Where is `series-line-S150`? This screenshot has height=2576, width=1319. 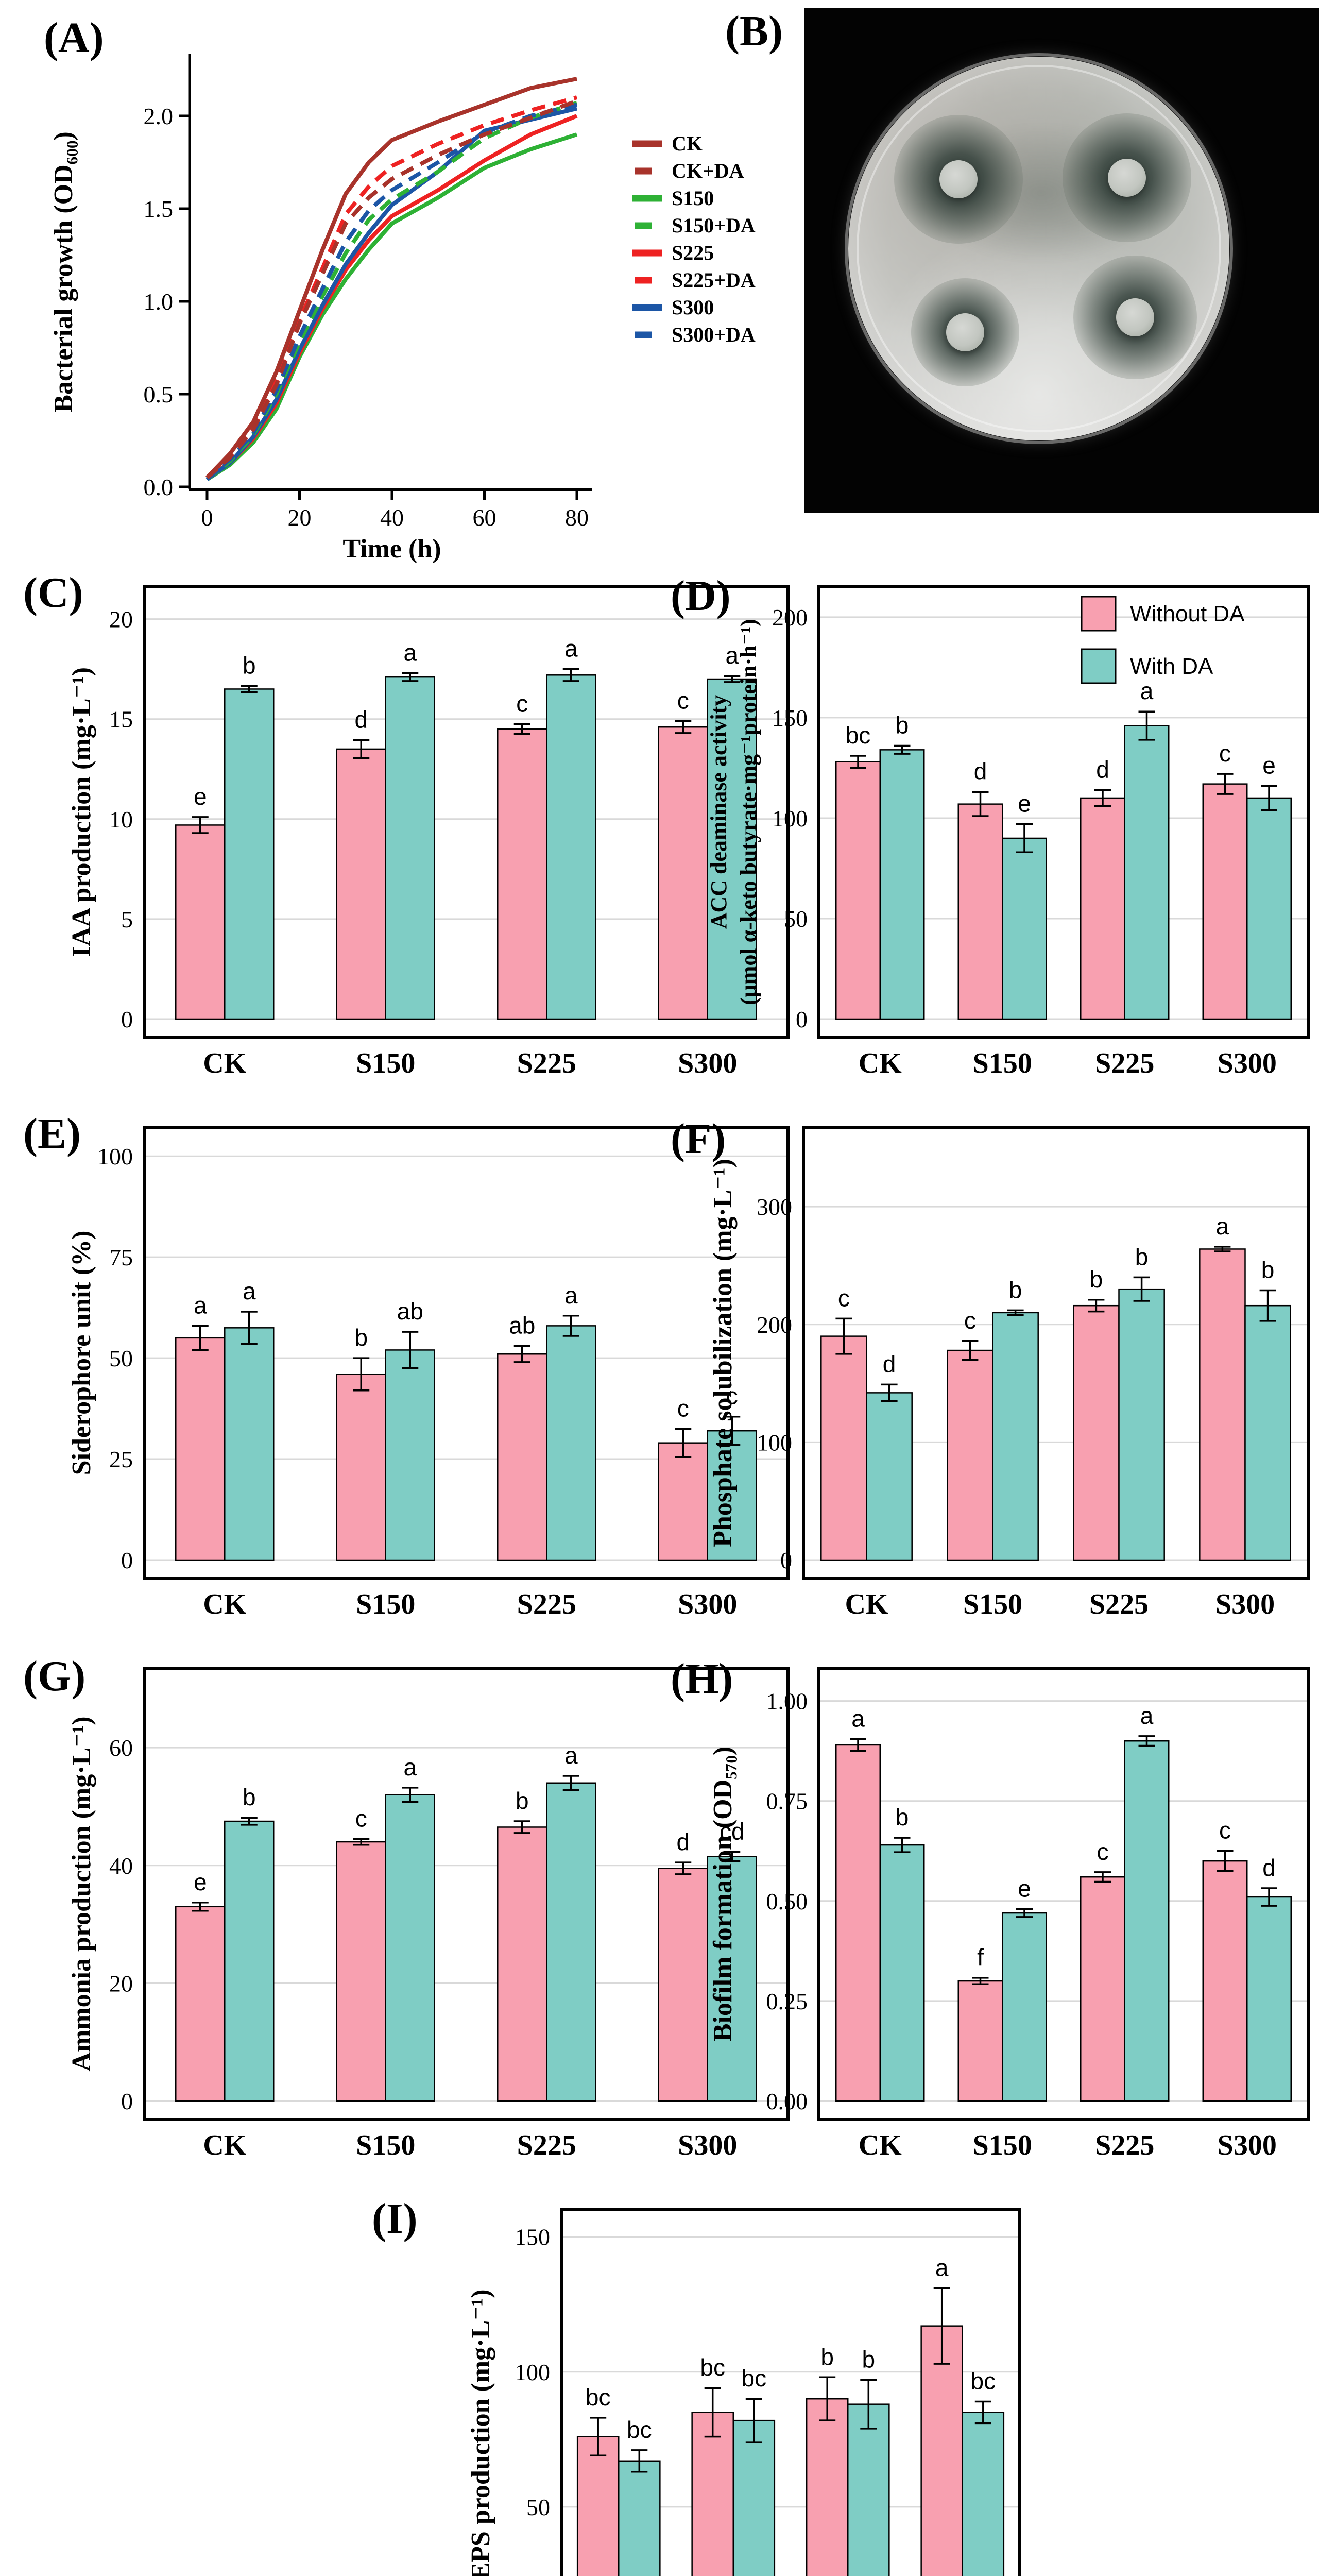 series-line-S150 is located at coordinates (392, 306).